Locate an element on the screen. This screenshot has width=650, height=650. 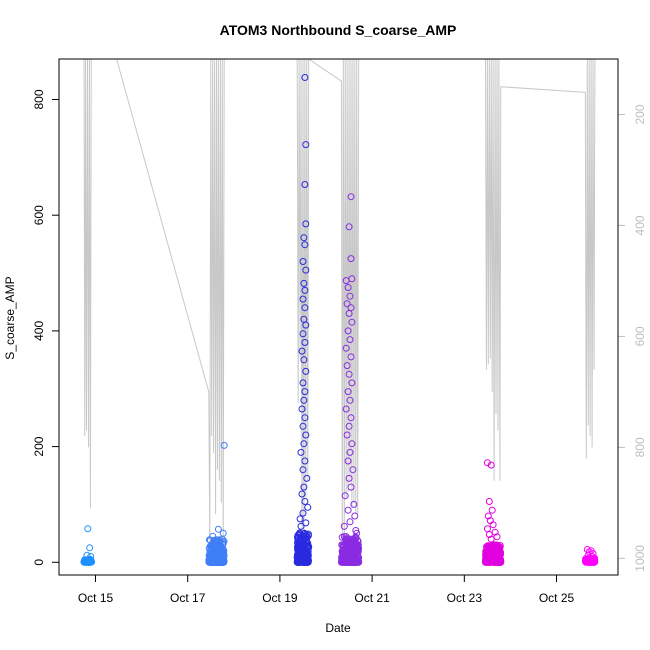
x-tick-label: Oct 19 is located at coordinates (280, 598).